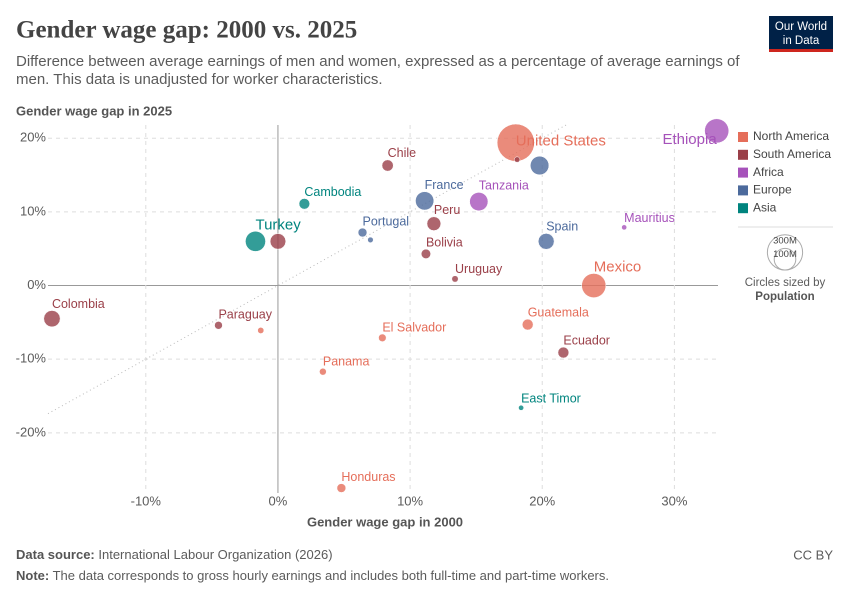 Image resolution: width=850 pixels, height=600 pixels. What do you see at coordinates (31, 431) in the screenshot?
I see `y-tick-label: -20%` at bounding box center [31, 431].